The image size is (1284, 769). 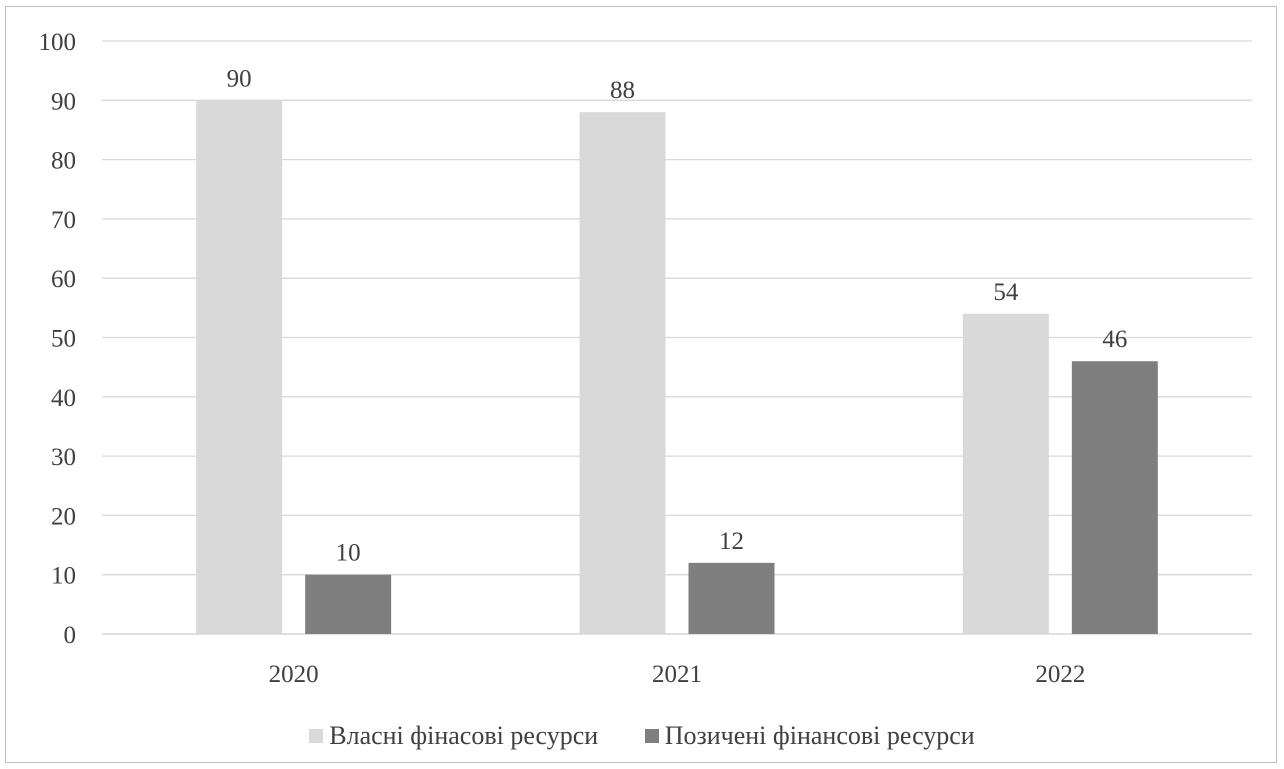 I want to click on bar-series-1-2022, so click(x=1005, y=473).